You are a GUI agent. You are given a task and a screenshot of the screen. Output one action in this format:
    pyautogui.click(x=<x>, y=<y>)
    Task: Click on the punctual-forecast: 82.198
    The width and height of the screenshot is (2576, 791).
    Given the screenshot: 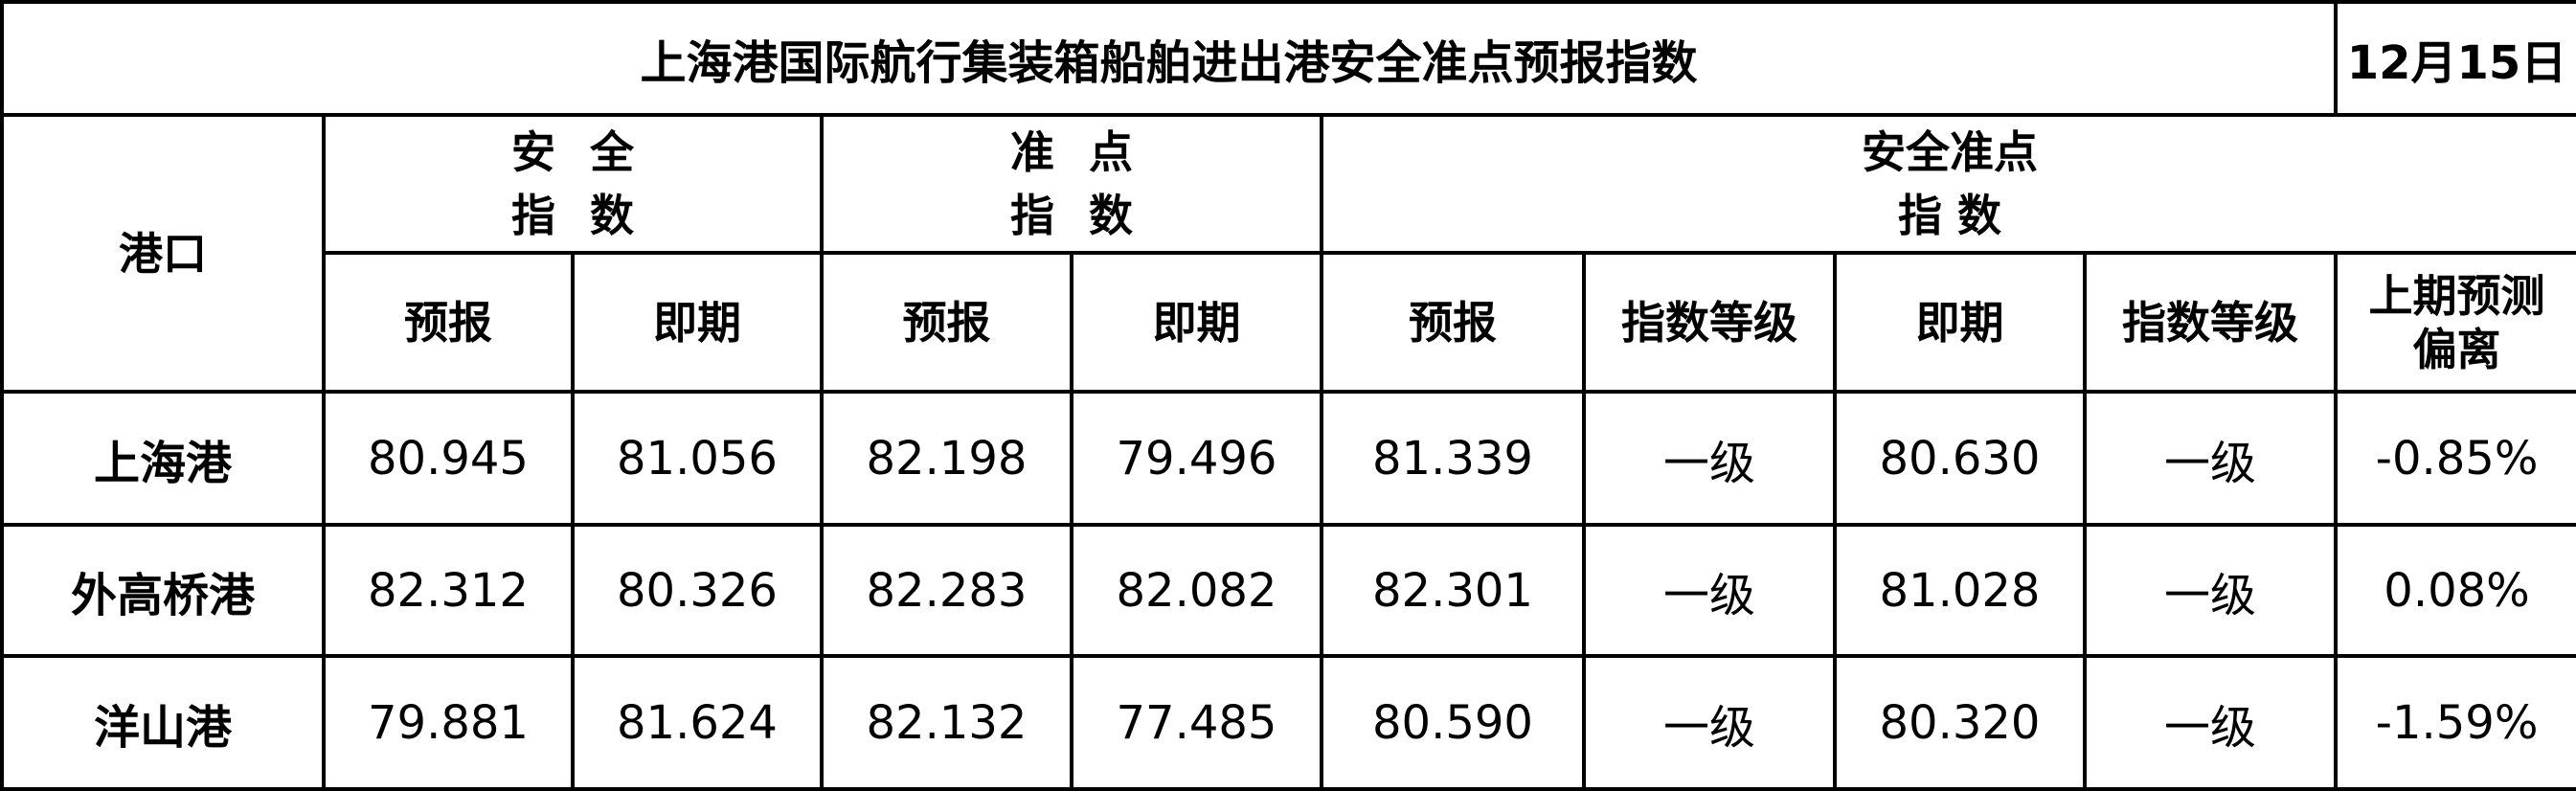 What is the action you would take?
    pyautogui.click(x=946, y=458)
    